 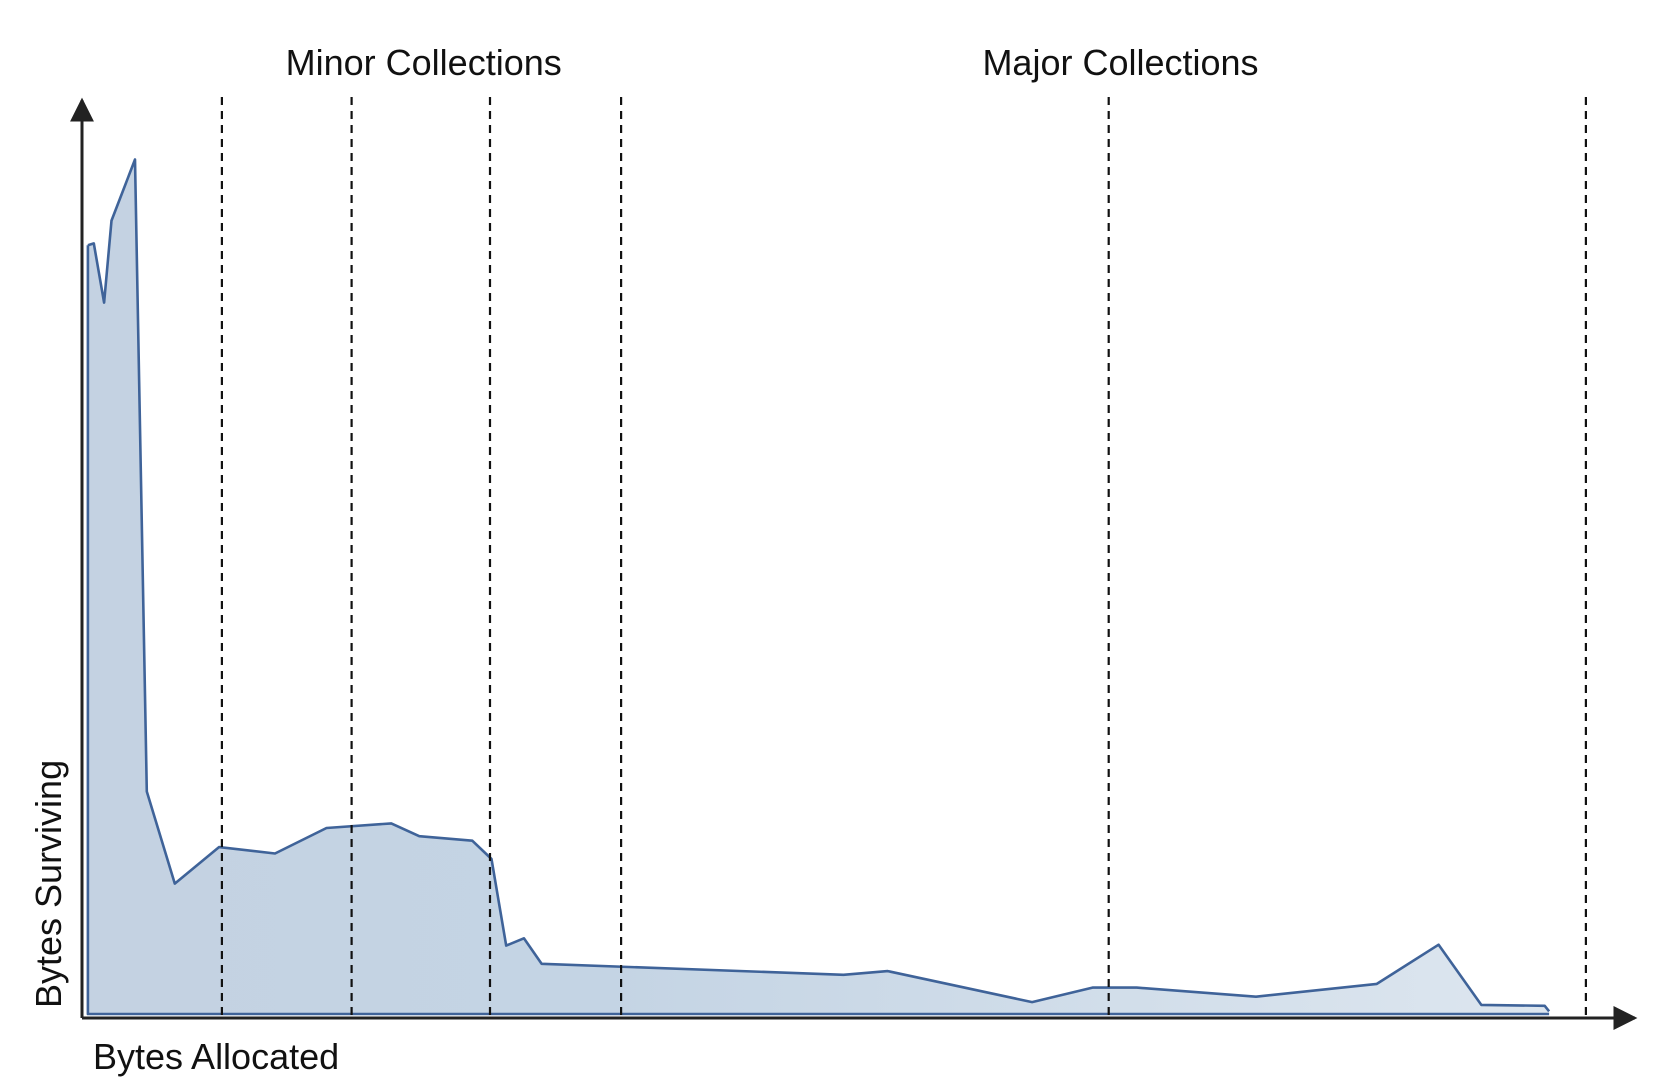 What do you see at coordinates (772, 62) in the screenshot?
I see `region-labels: Minor Collections Major Collections` at bounding box center [772, 62].